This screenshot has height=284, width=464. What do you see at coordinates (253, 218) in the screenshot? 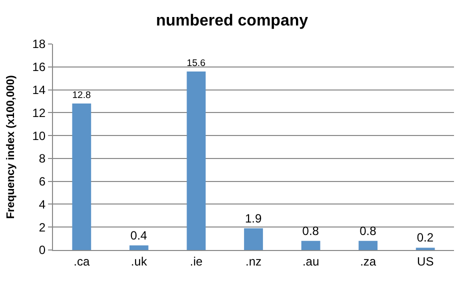
I see `data-label: 1.9` at bounding box center [253, 218].